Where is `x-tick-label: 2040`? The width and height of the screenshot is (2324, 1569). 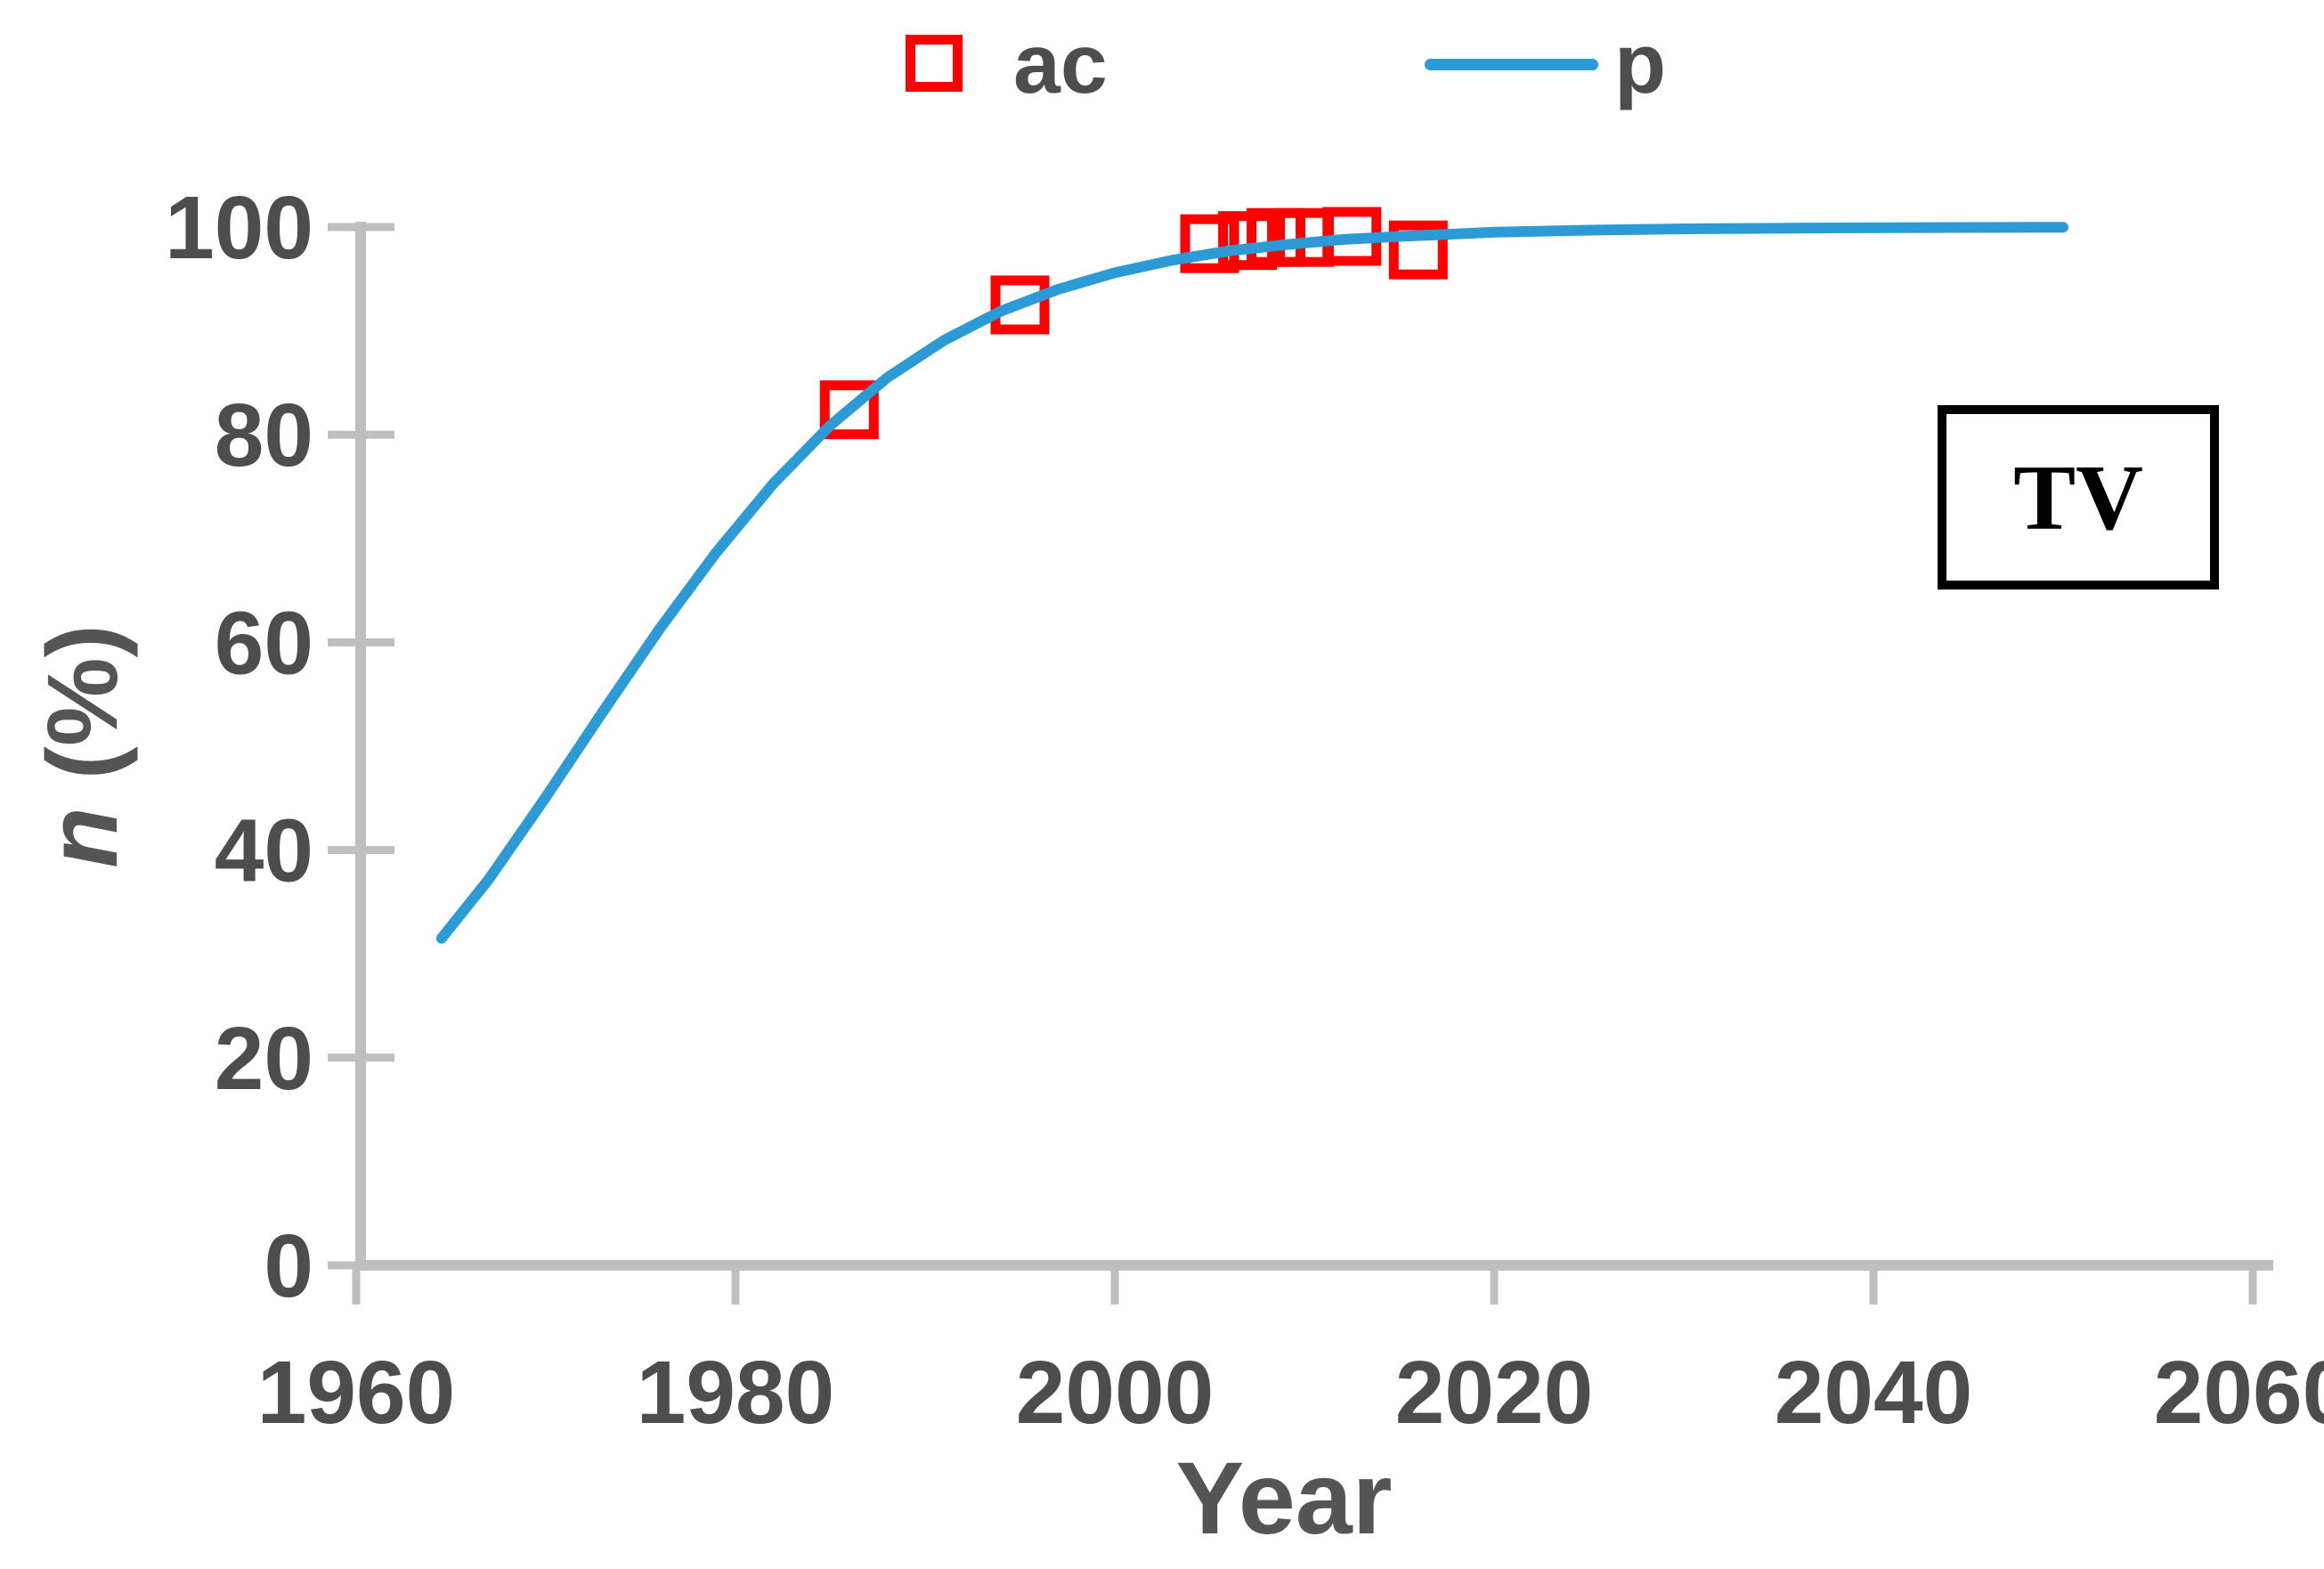 x-tick-label: 2040 is located at coordinates (1873, 1393).